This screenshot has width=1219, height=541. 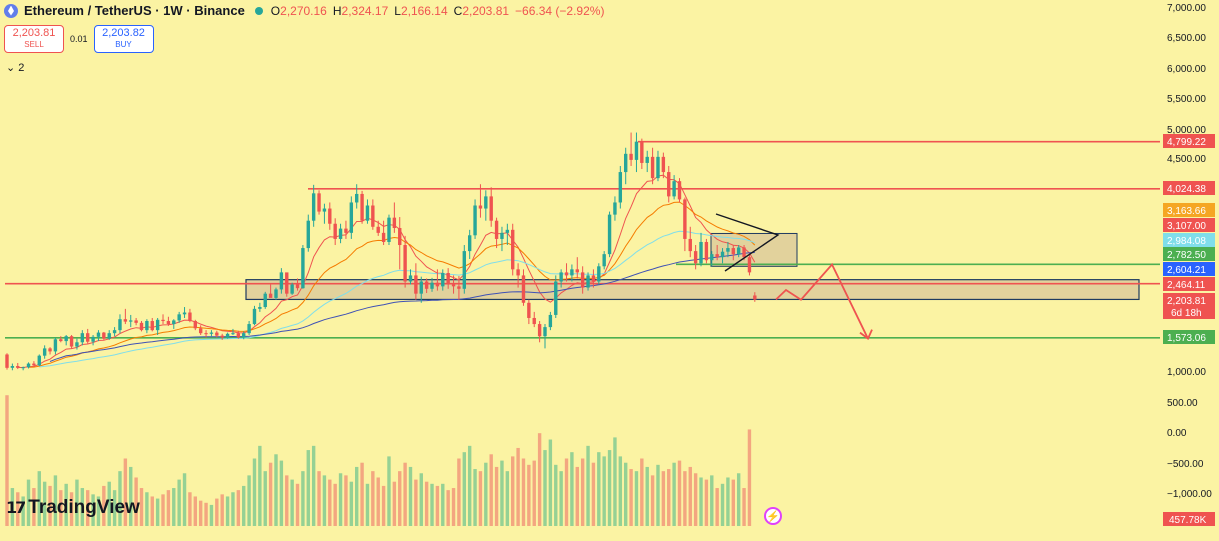 What do you see at coordinates (402, 307) in the screenshot?
I see `sma-long-line` at bounding box center [402, 307].